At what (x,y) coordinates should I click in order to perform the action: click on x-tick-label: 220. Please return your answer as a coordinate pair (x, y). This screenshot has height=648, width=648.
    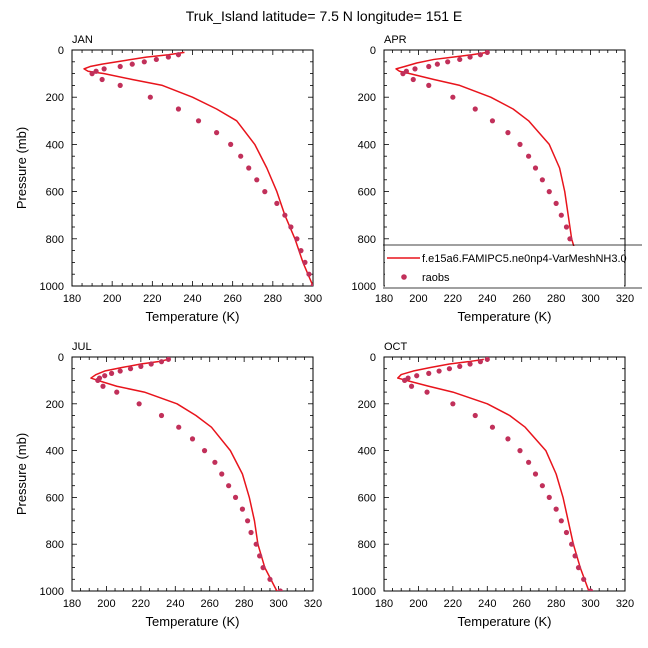
    Looking at the image, I should click on (152, 299).